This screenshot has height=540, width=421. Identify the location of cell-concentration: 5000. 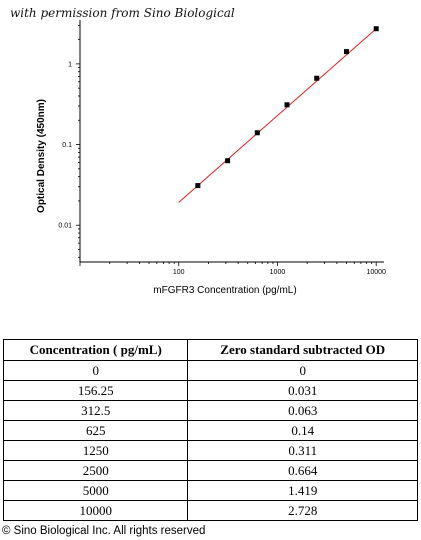
(95, 490).